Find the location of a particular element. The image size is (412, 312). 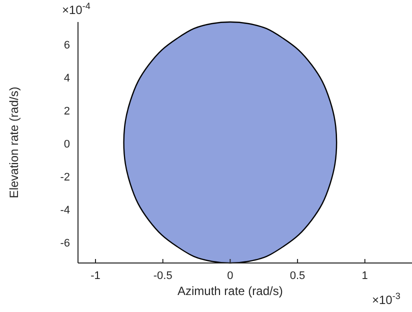

text: ×10$^{-4}$ is located at coordinates (76, 9).